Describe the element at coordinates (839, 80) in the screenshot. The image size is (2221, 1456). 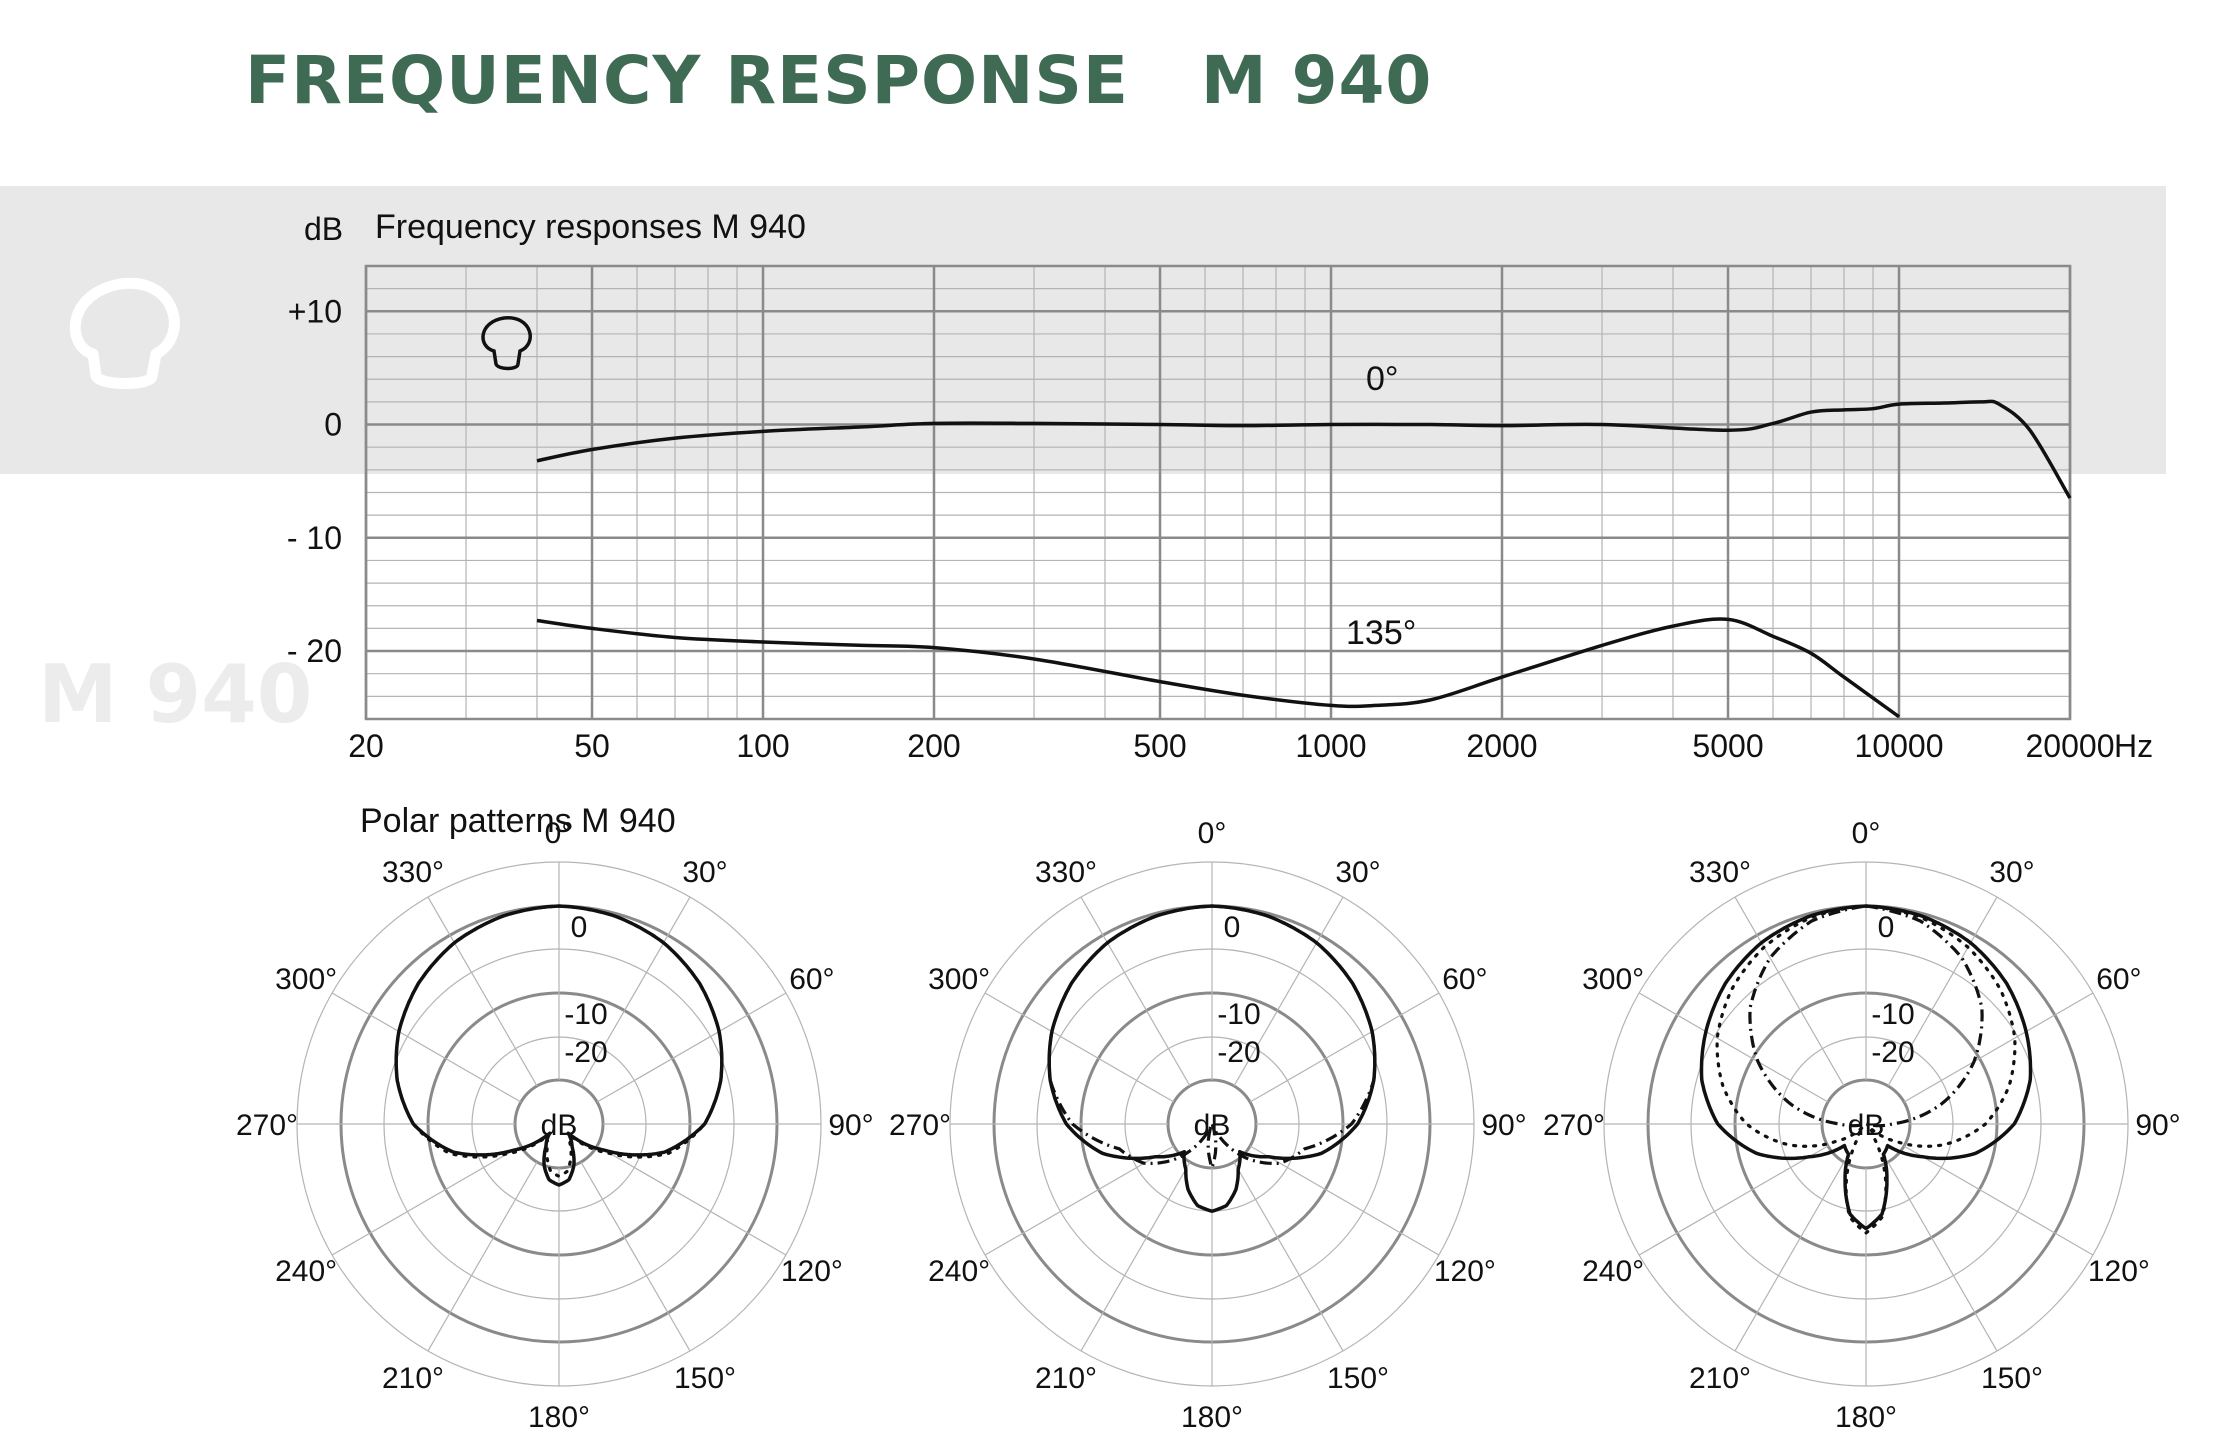
I see `page-title: FREQUENCY RESPONSE M 940` at that location.